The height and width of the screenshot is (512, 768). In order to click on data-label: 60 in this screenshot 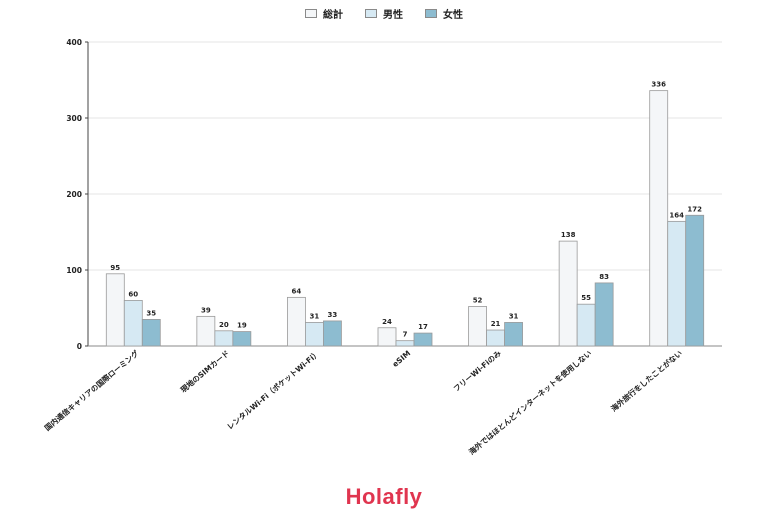, I will do `click(133, 294)`.